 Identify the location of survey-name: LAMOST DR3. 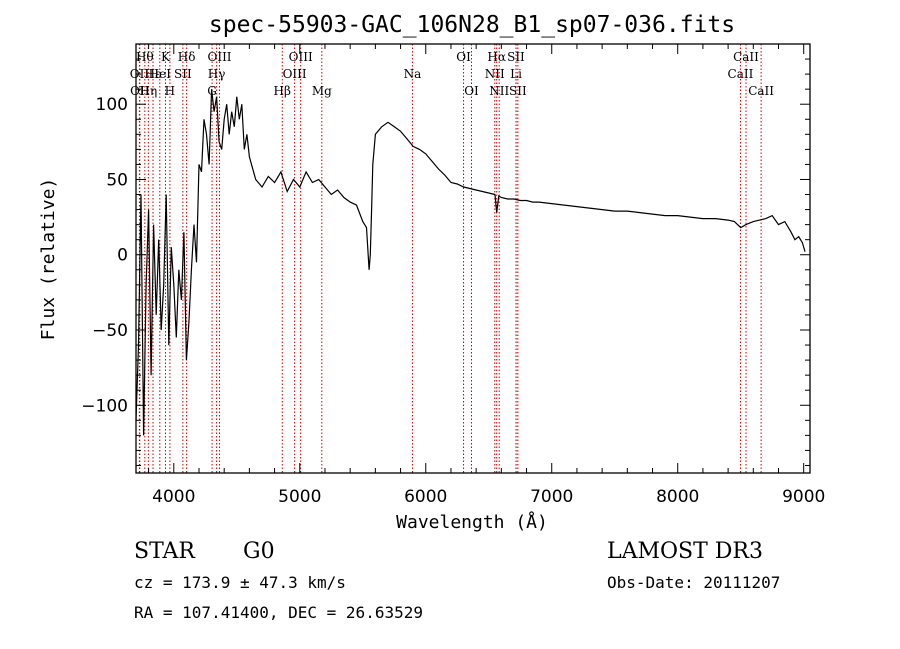
(685, 551).